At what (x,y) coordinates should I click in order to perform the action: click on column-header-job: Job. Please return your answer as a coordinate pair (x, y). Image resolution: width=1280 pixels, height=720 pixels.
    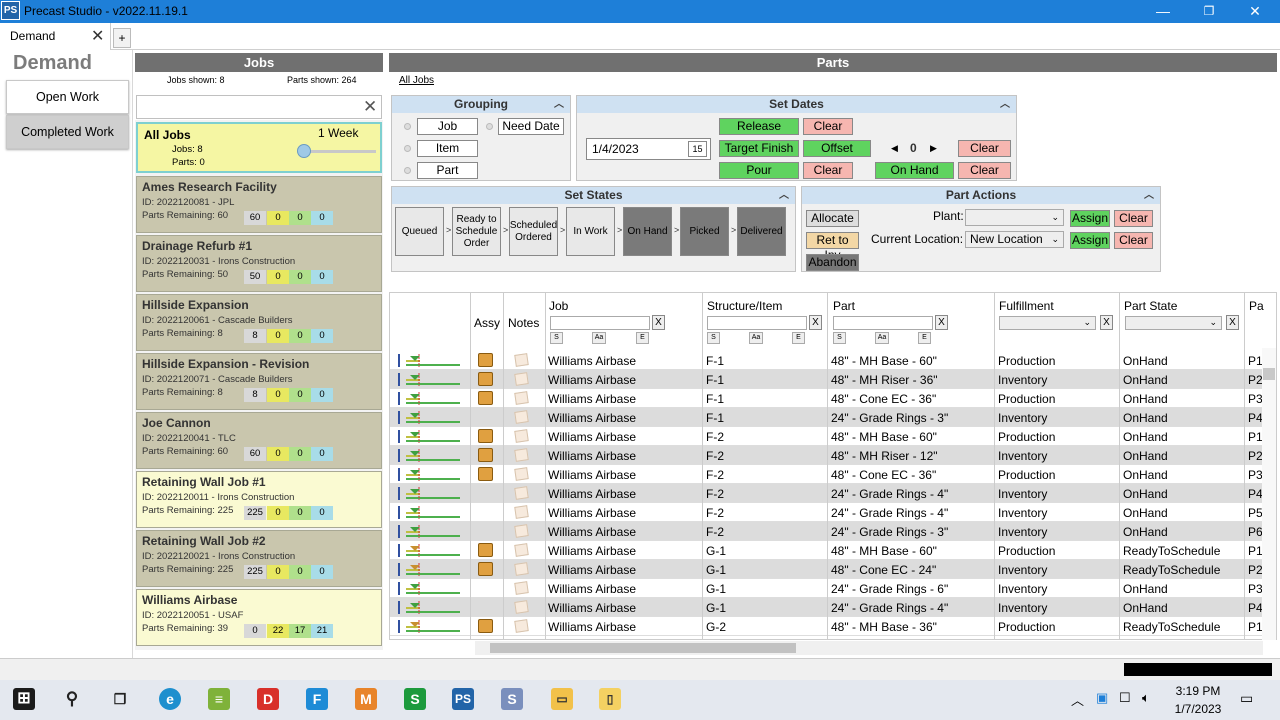
    Looking at the image, I should click on (559, 306).